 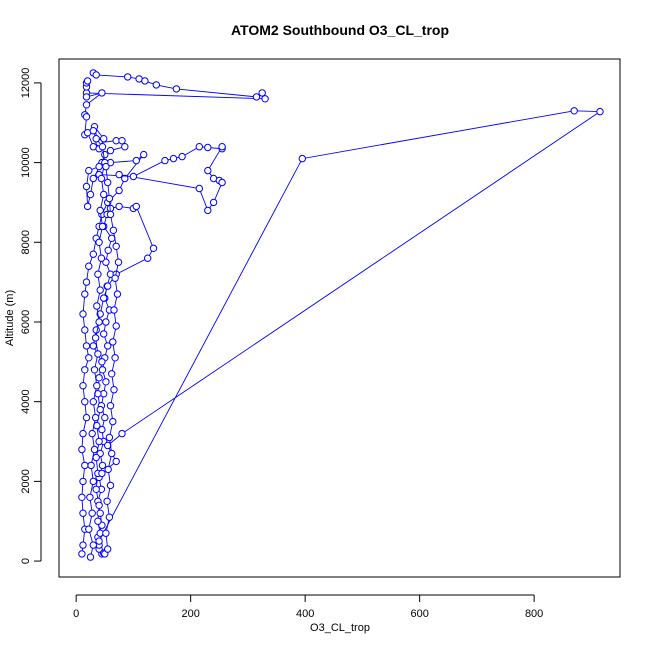 I want to click on y-tick-label: 6000, so click(x=26, y=322).